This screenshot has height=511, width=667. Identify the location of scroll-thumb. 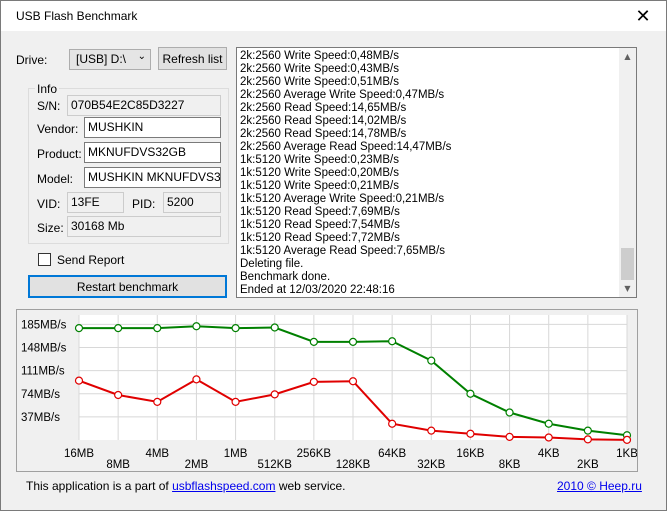
(627, 264).